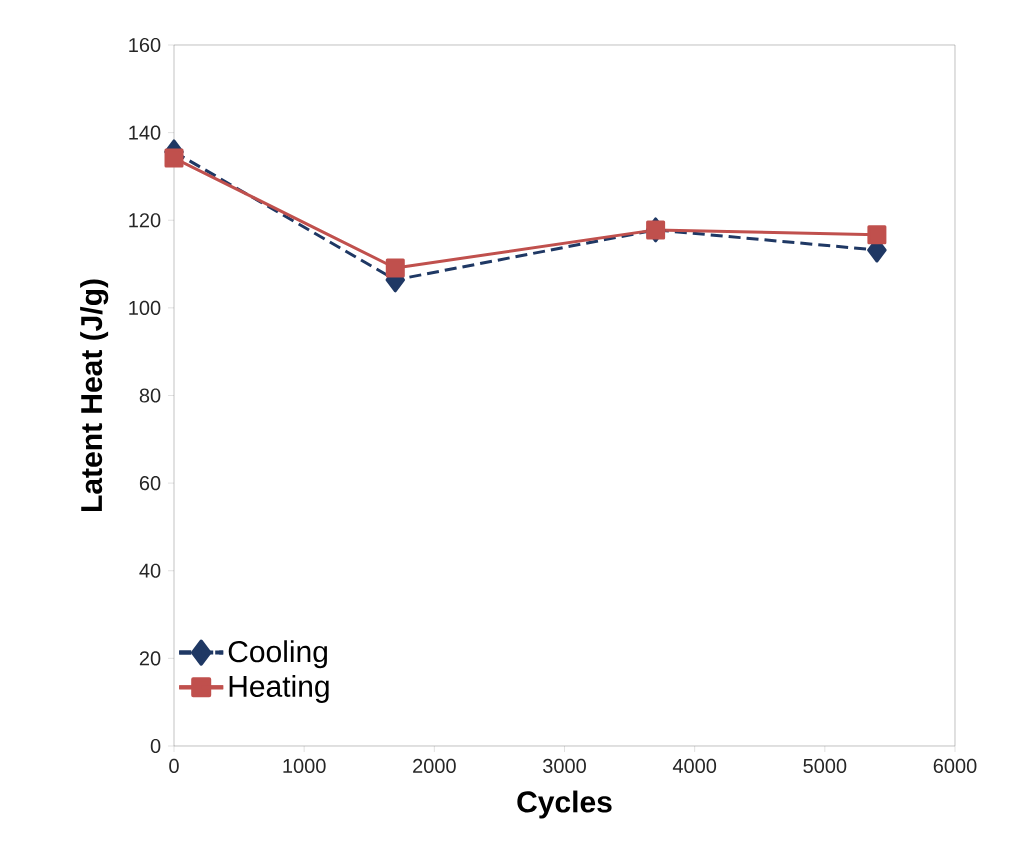  I want to click on x-tick-label: 5000, so click(825, 766).